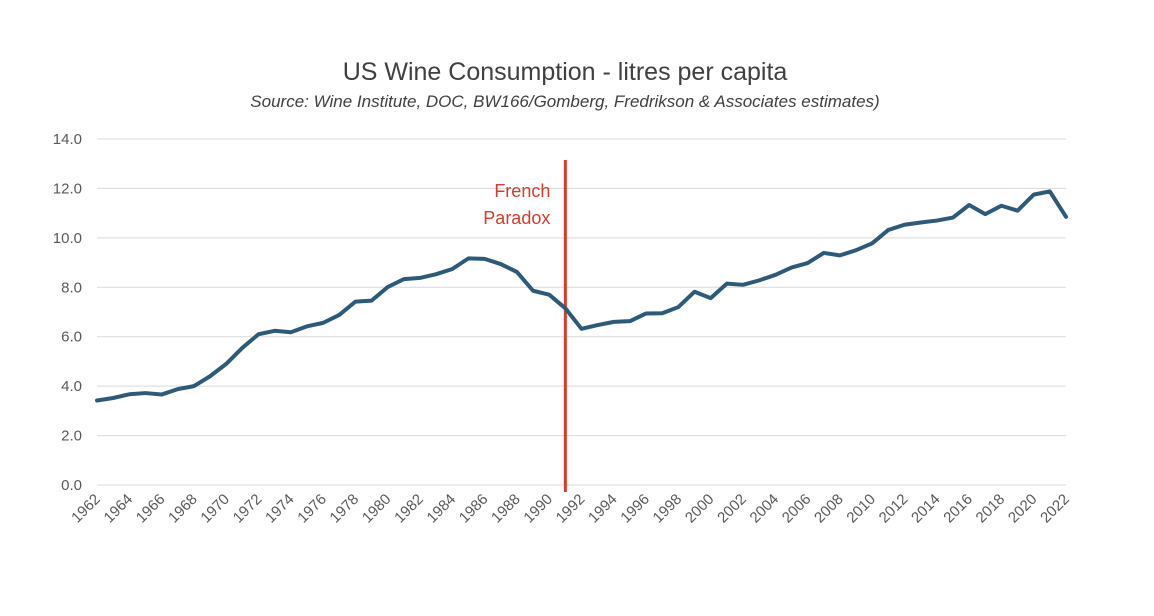 This screenshot has width=1154, height=616. What do you see at coordinates (71, 337) in the screenshot?
I see `y-tick-label: 6.0` at bounding box center [71, 337].